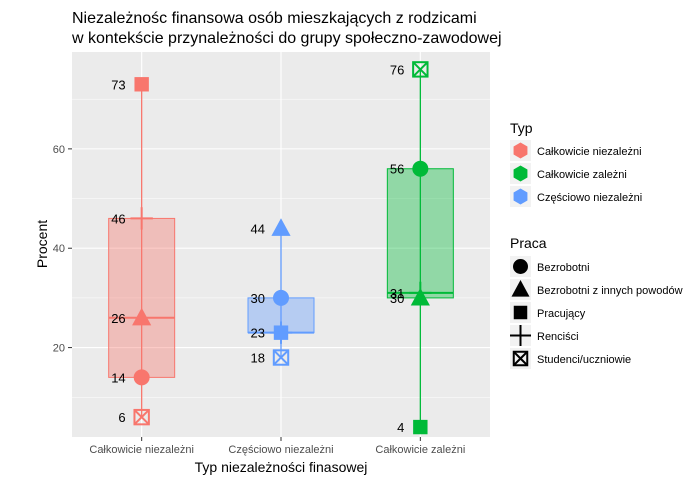 This screenshot has width=692, height=486. What do you see at coordinates (141, 450) in the screenshot?
I see `x-tick-label: Całkowicie niezależni` at bounding box center [141, 450].